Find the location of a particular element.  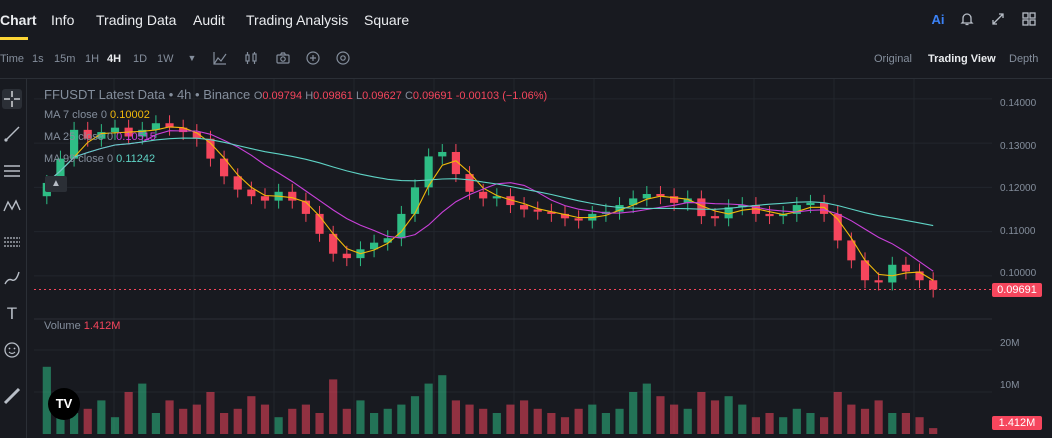

volume-value: 1.412M is located at coordinates (102, 326).